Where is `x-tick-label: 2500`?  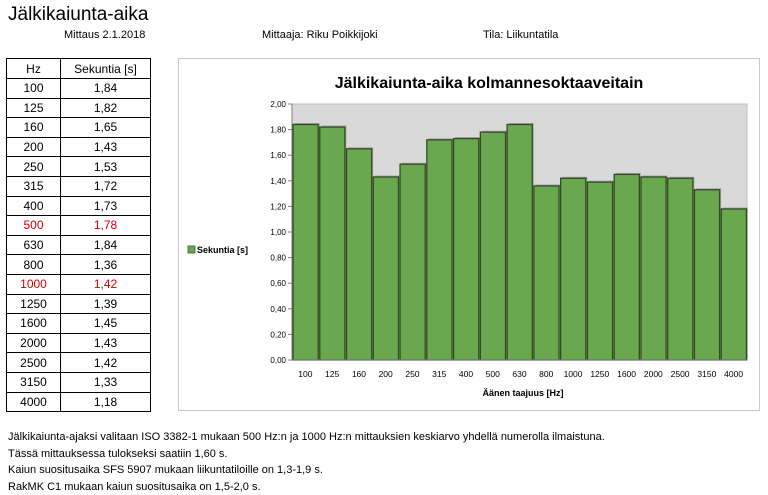 x-tick-label: 2500 is located at coordinates (680, 374).